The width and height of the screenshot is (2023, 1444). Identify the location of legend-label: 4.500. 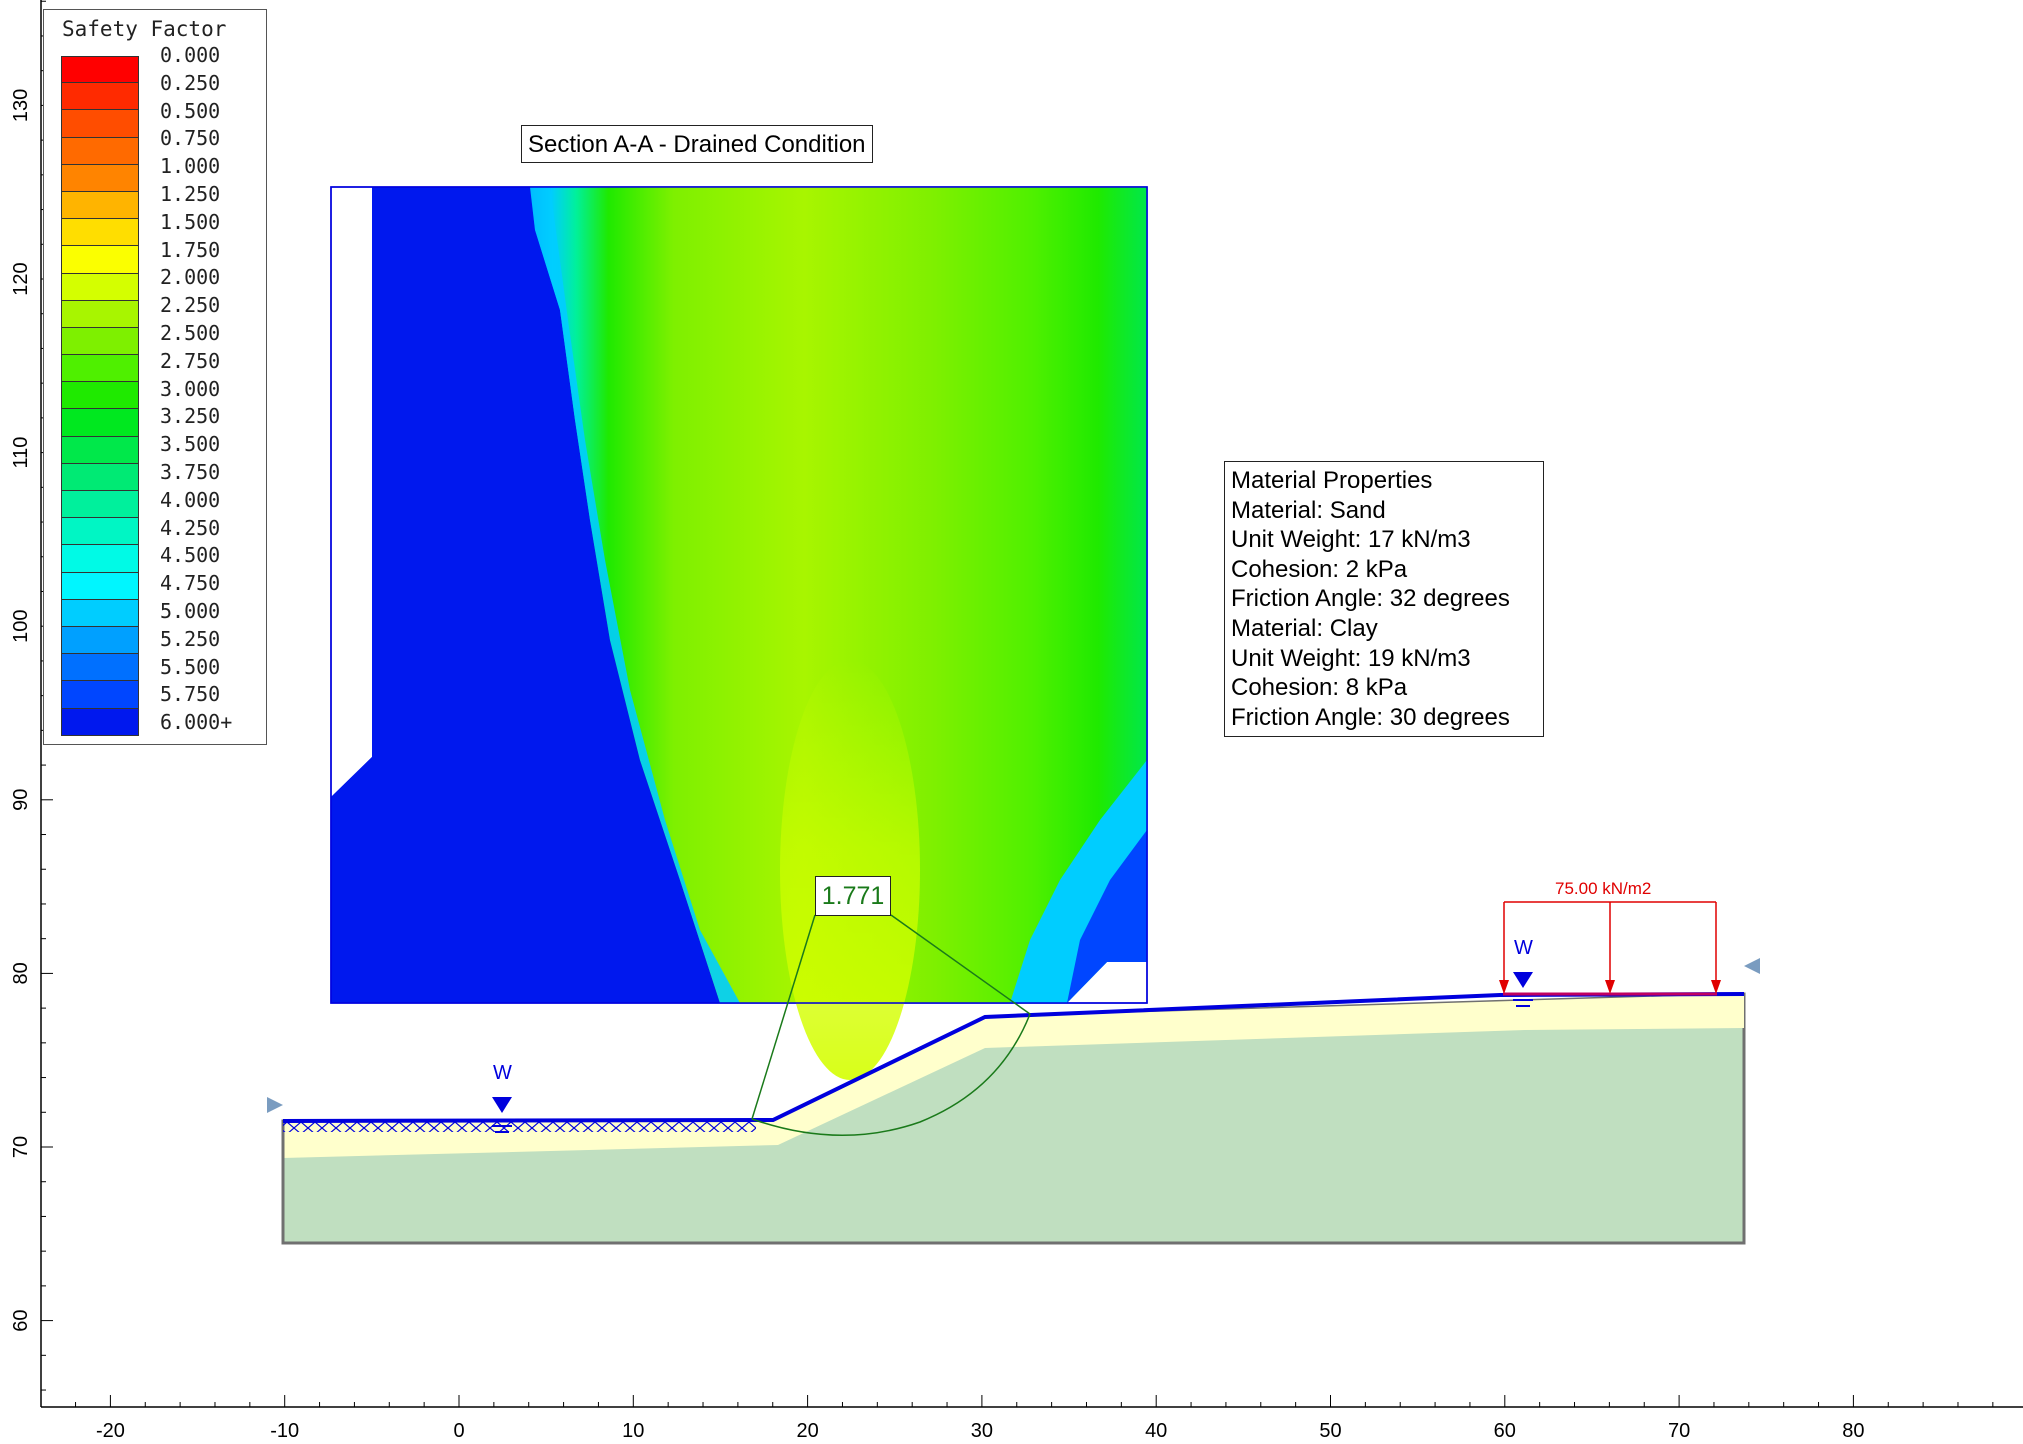
(190, 555).